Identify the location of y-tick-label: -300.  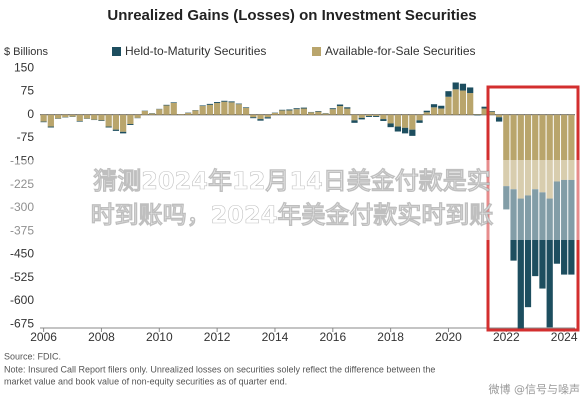
(22, 207).